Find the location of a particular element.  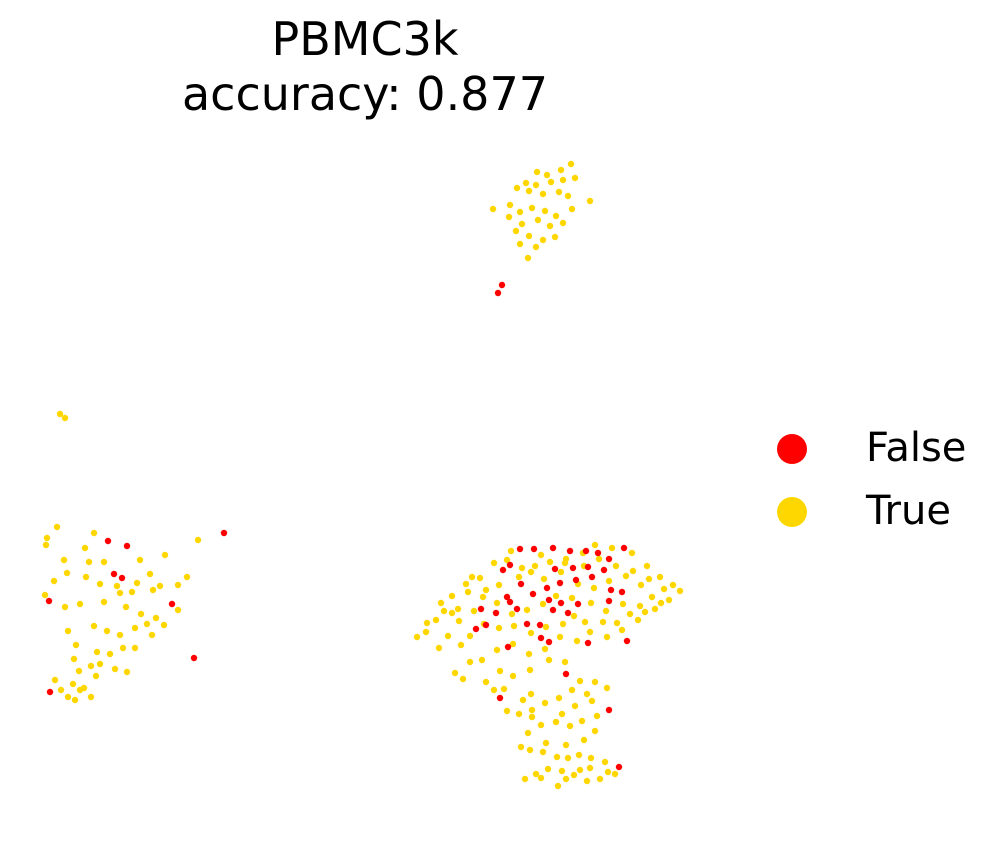

legend-swatch-false is located at coordinates (792, 449).